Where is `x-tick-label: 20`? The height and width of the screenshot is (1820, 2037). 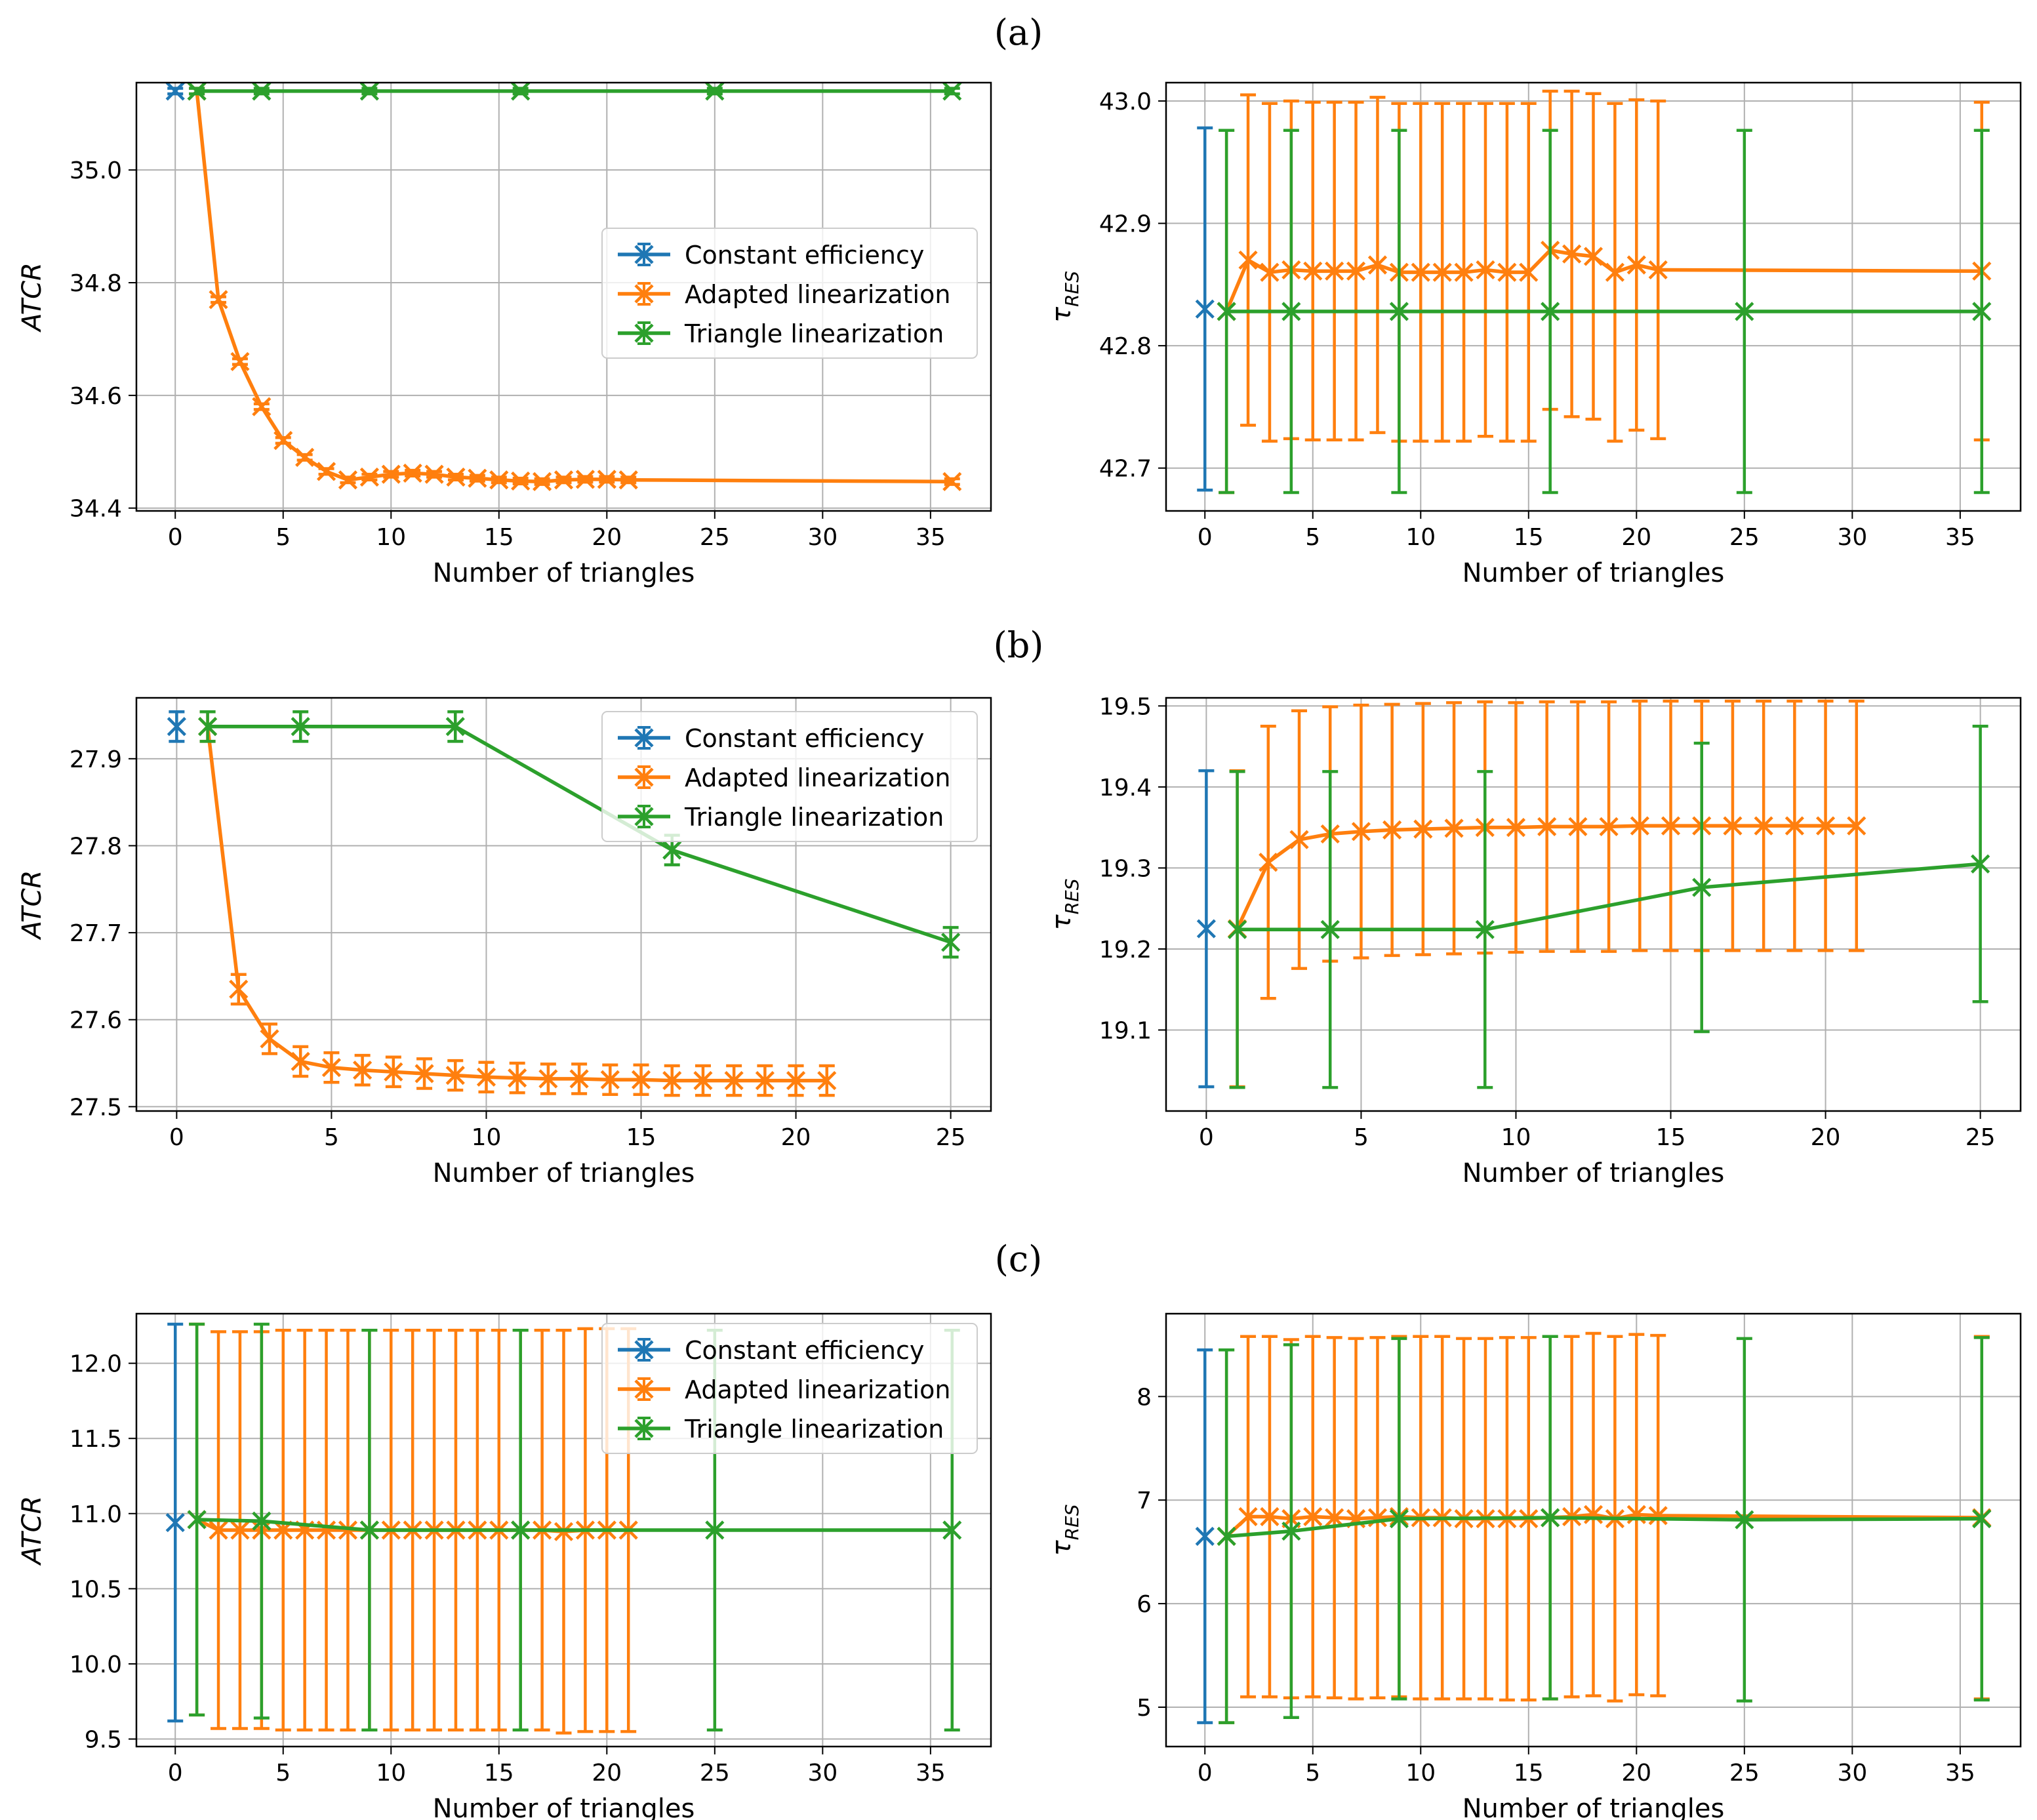
x-tick-label: 20 is located at coordinates (796, 1137).